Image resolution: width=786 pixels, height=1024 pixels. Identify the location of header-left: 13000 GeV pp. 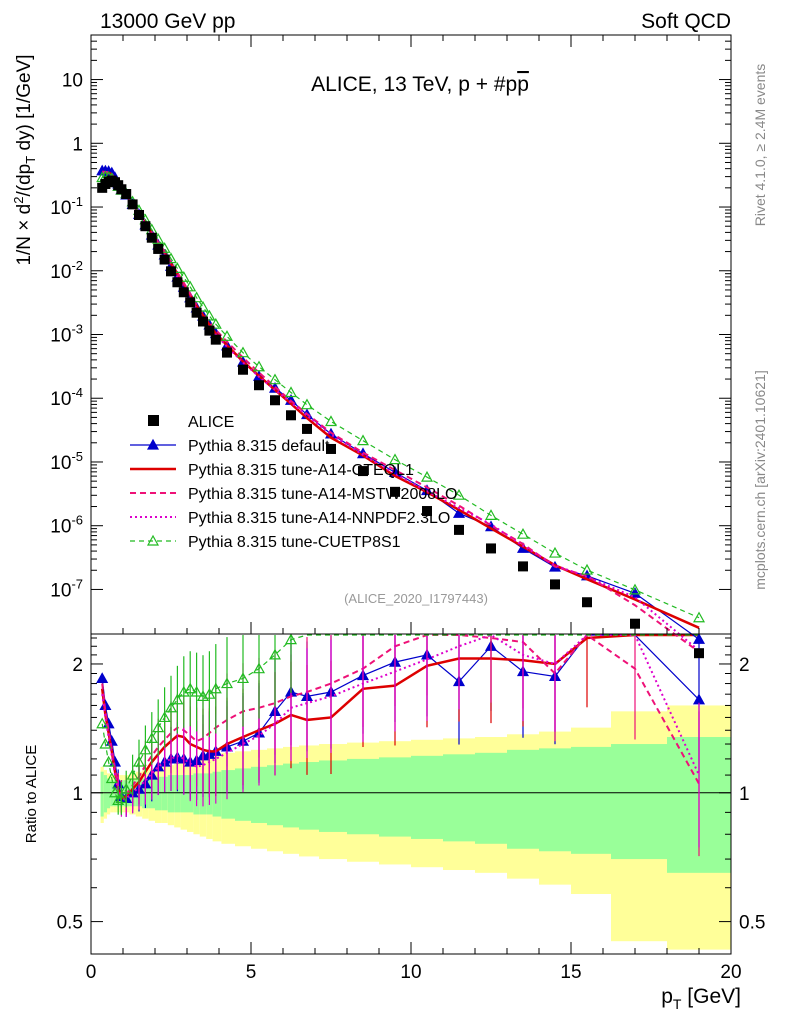
(167, 21).